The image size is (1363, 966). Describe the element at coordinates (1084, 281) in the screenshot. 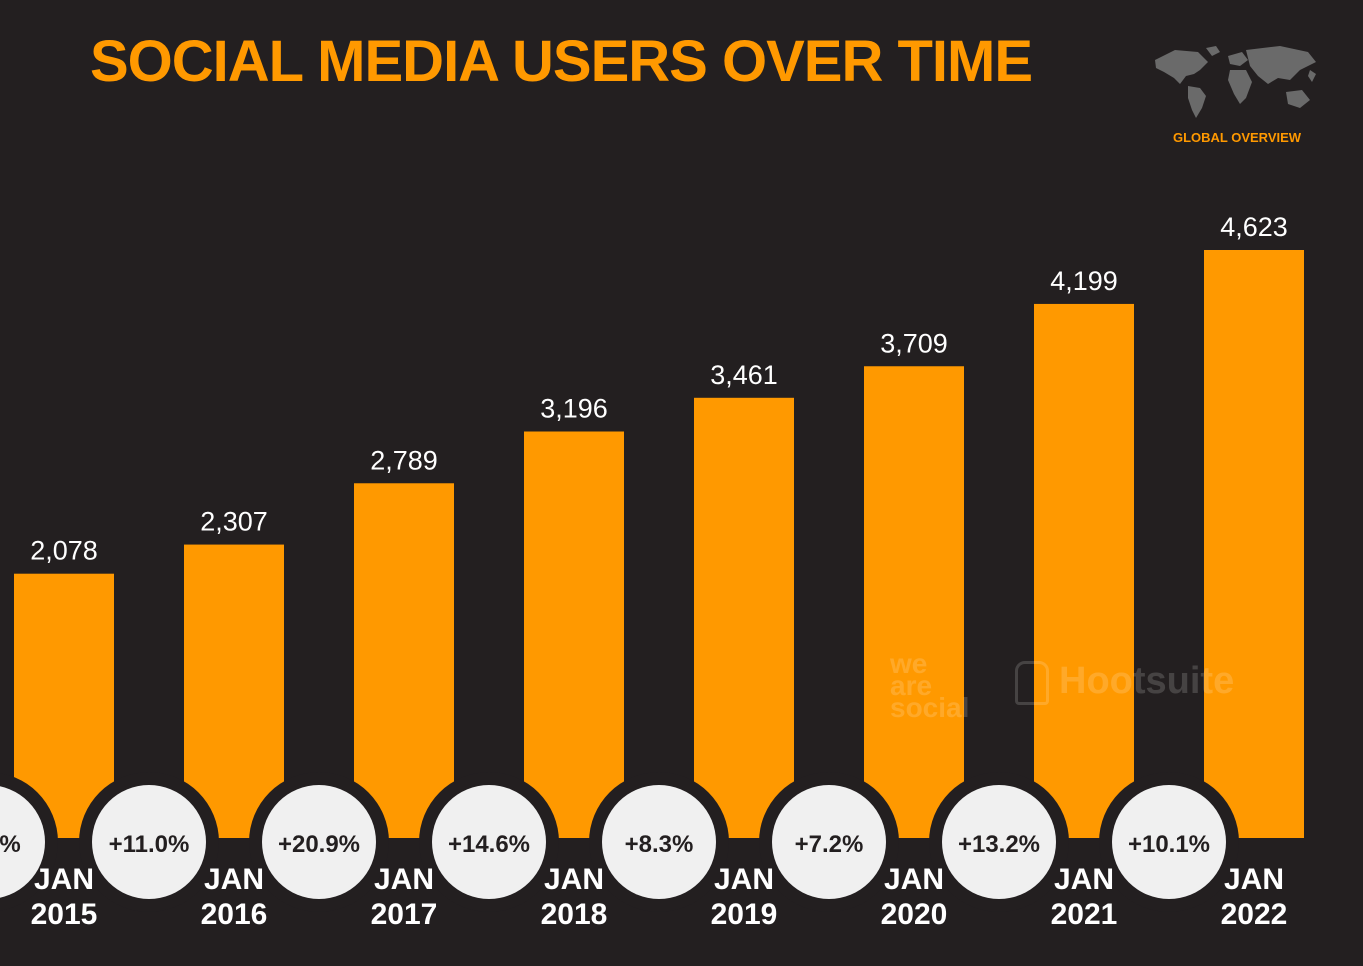

I see `value-label: 4,199` at that location.